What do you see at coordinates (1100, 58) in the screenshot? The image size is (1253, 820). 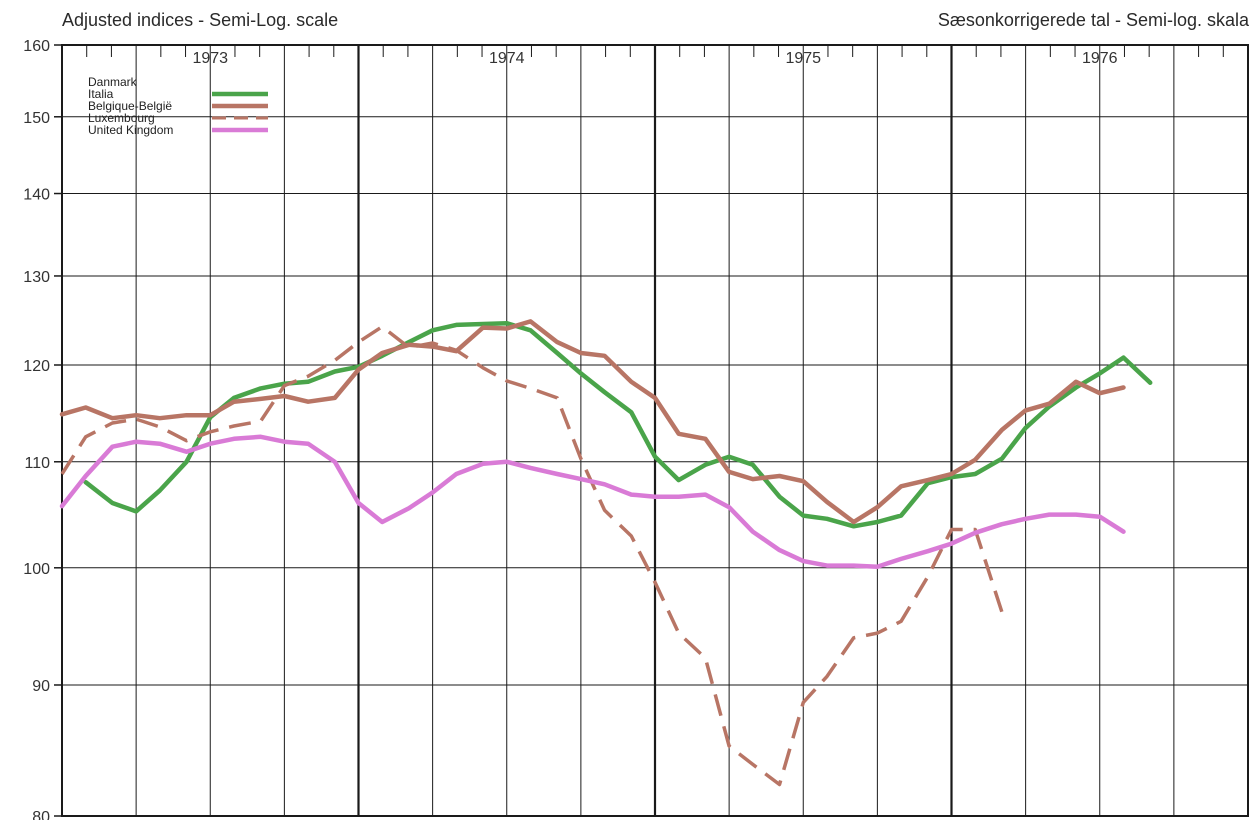 I see `year-label: 1976` at bounding box center [1100, 58].